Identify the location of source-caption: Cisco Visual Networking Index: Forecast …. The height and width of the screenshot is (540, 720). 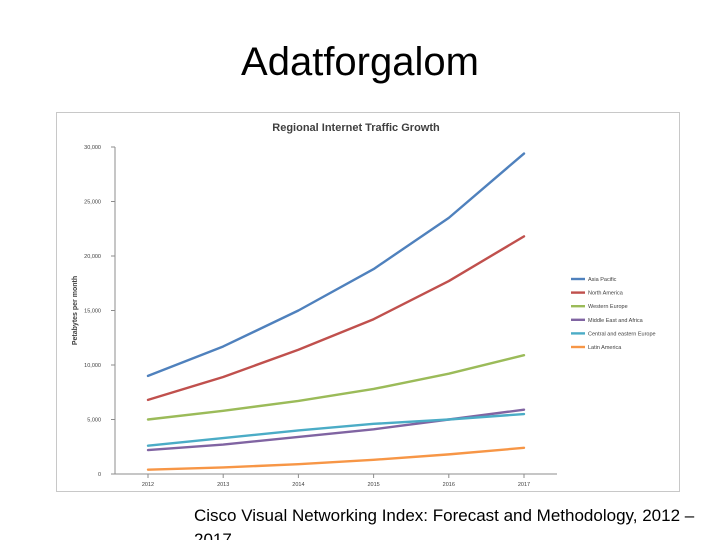
(444, 523).